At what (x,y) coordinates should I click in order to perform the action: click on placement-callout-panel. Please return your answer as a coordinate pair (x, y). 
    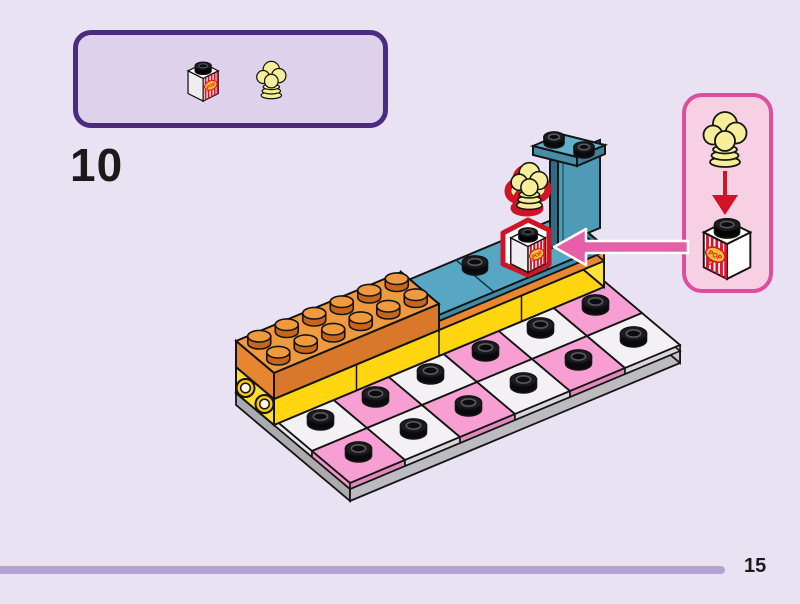
    Looking at the image, I should click on (727, 193).